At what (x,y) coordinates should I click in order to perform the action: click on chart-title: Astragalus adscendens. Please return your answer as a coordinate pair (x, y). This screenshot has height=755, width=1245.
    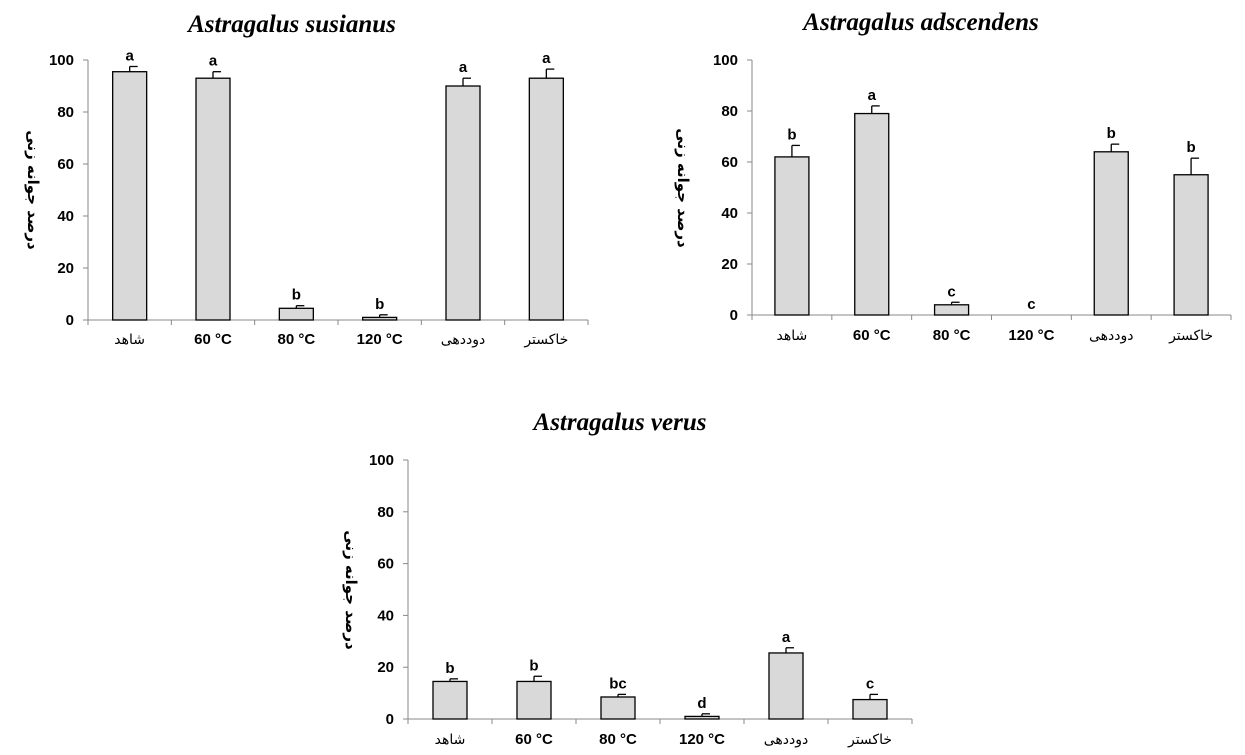
    Looking at the image, I should click on (919, 22).